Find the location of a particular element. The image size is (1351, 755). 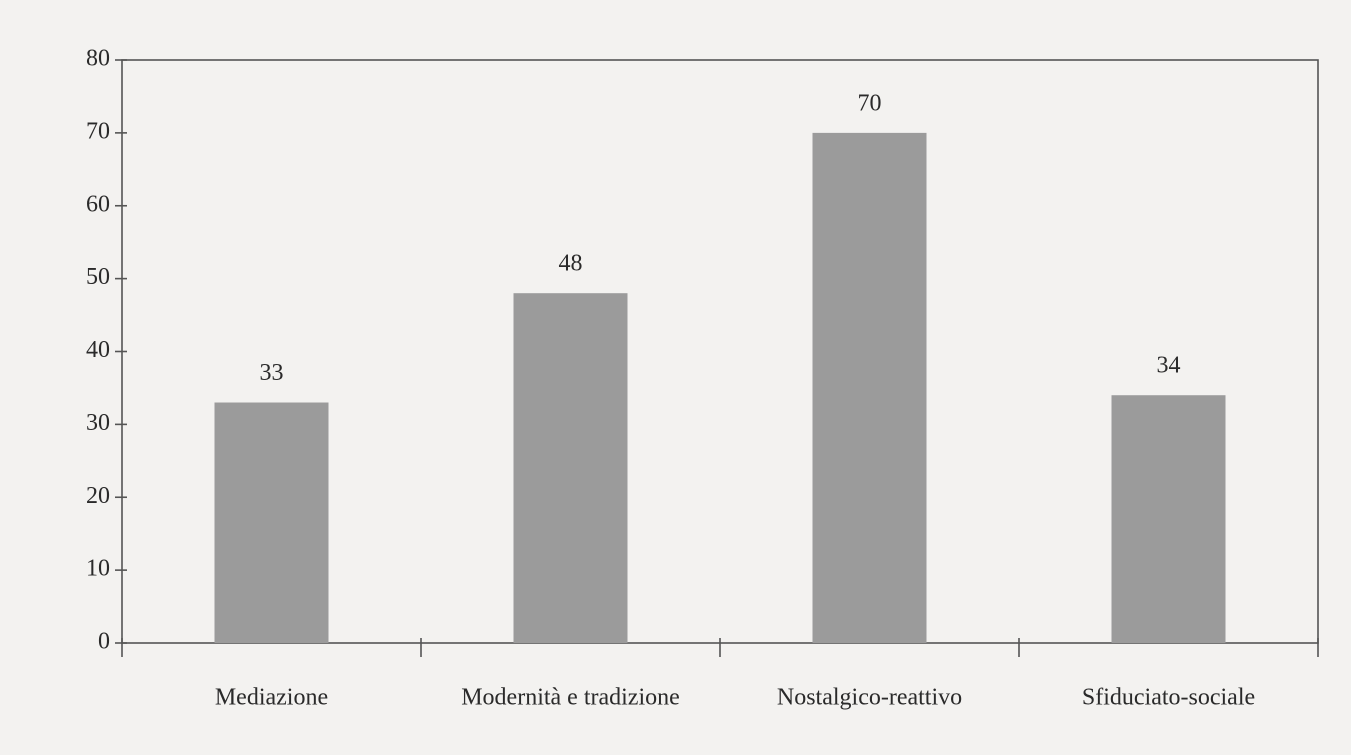

y-tick-label: 40 is located at coordinates (98, 350).